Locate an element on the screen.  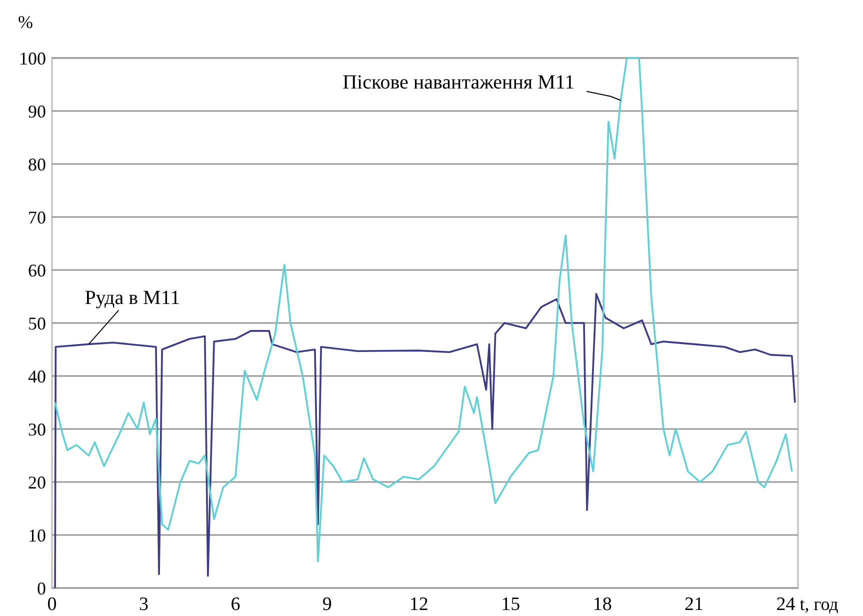
y-tick-label: 90 is located at coordinates (37, 111).